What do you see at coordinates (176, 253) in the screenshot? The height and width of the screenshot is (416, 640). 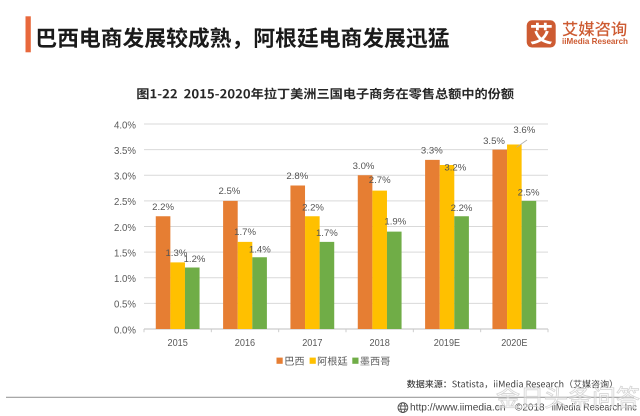 I see `svg-text: 1.3%` at bounding box center [176, 253].